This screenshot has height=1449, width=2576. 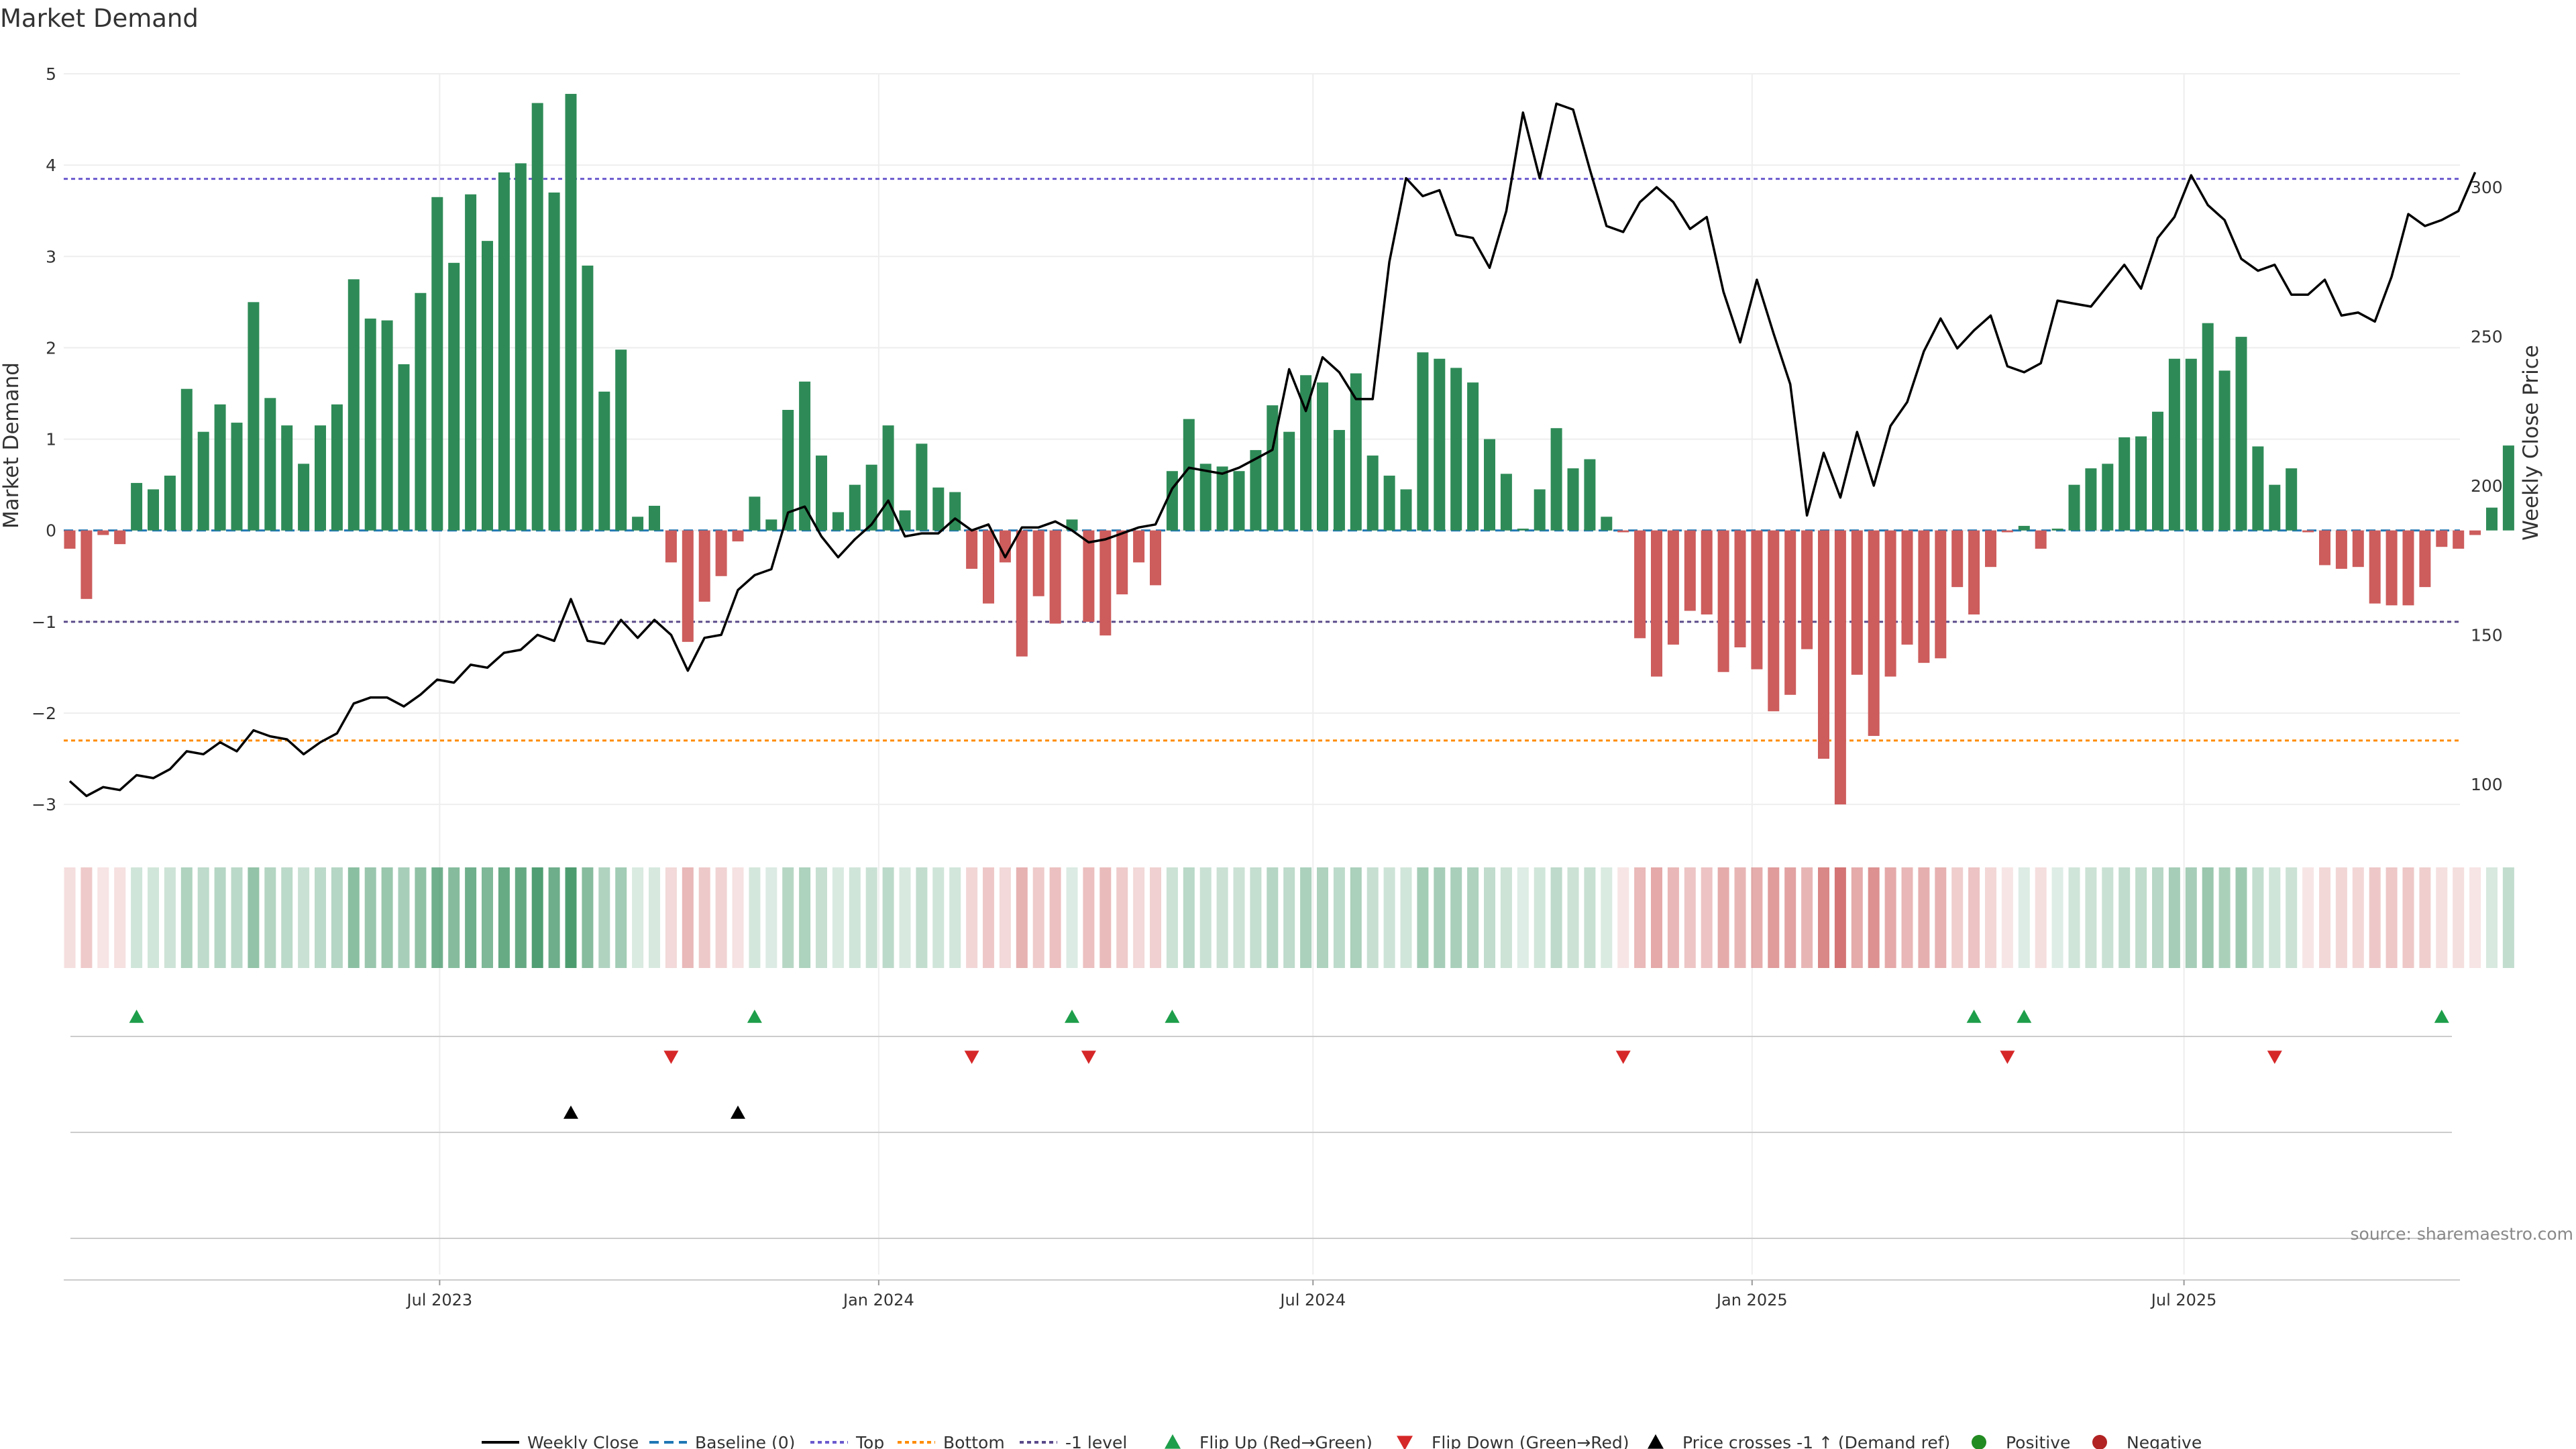 I want to click on legend-label: Flip Down (Green→Red), so click(x=1530, y=1441).